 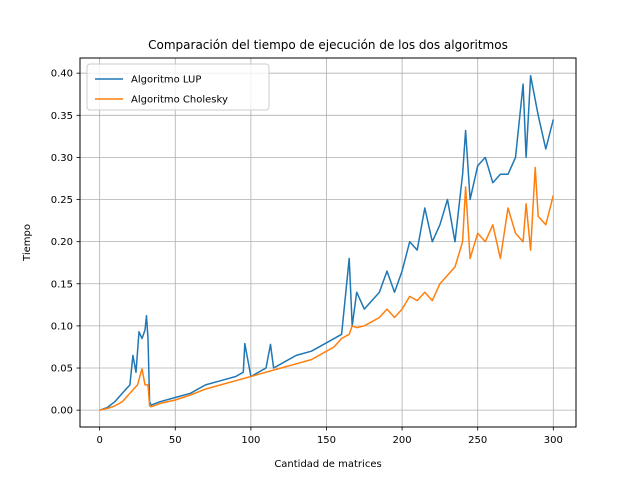 I want to click on legend-label: Algoritmo Cholesky, so click(x=179, y=100).